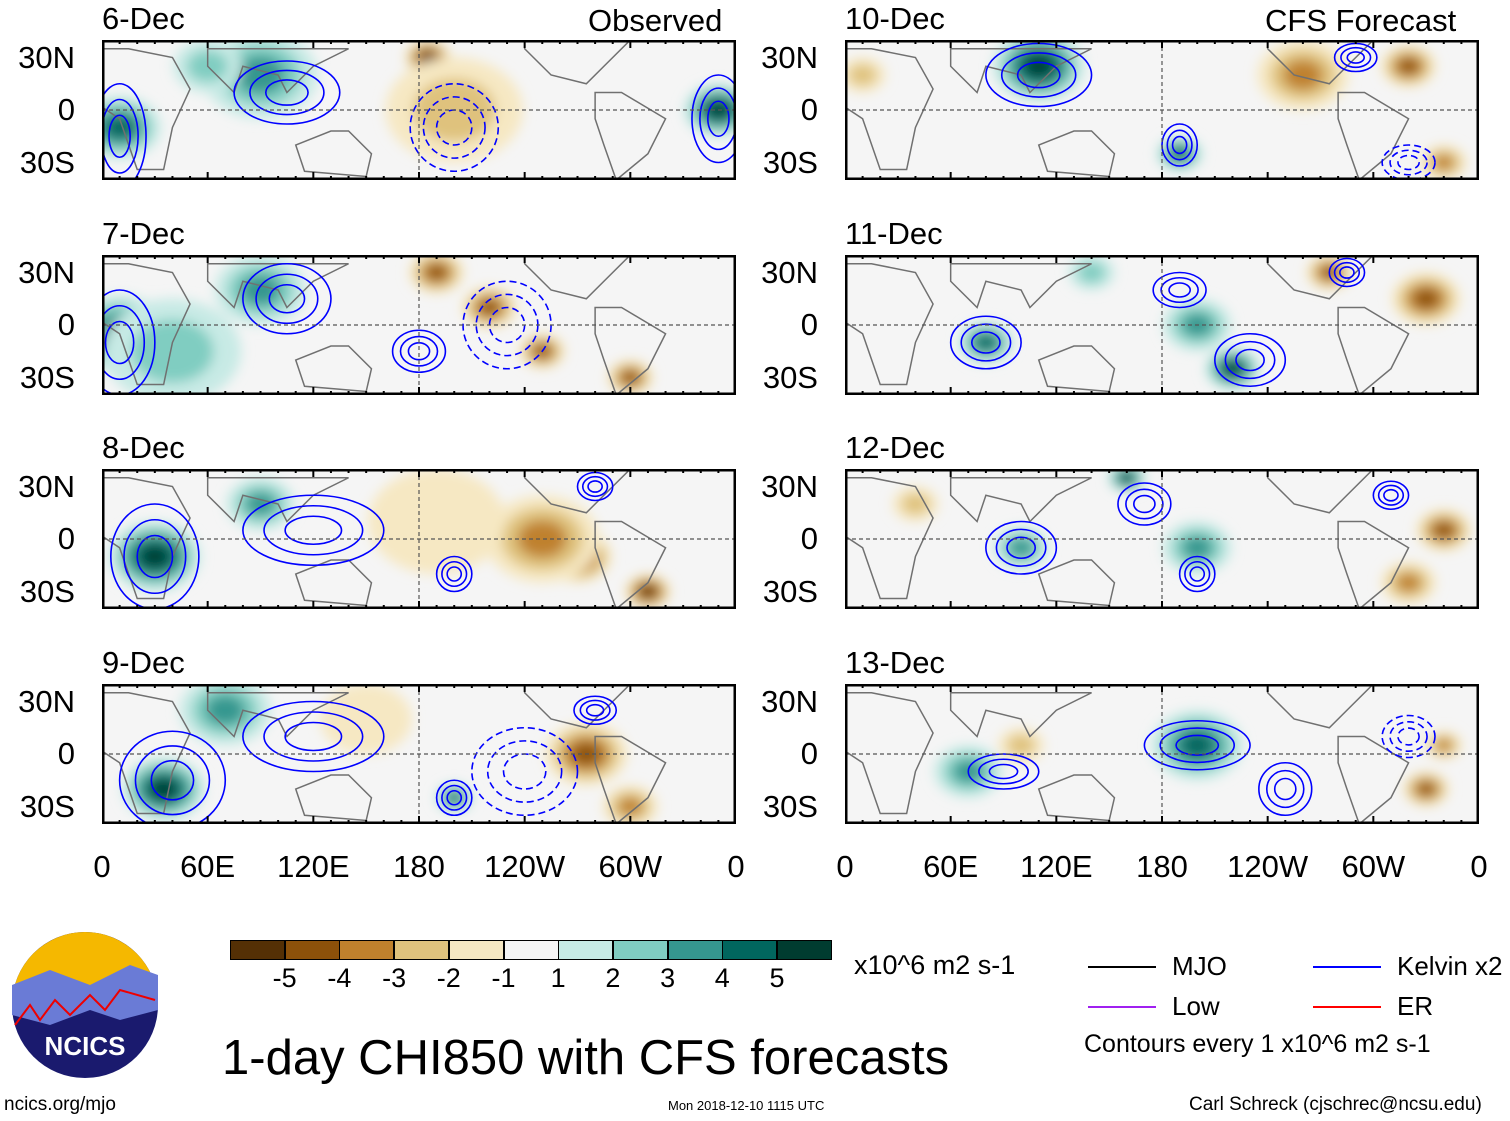  I want to click on panel-date: 7-Dec, so click(143, 233).